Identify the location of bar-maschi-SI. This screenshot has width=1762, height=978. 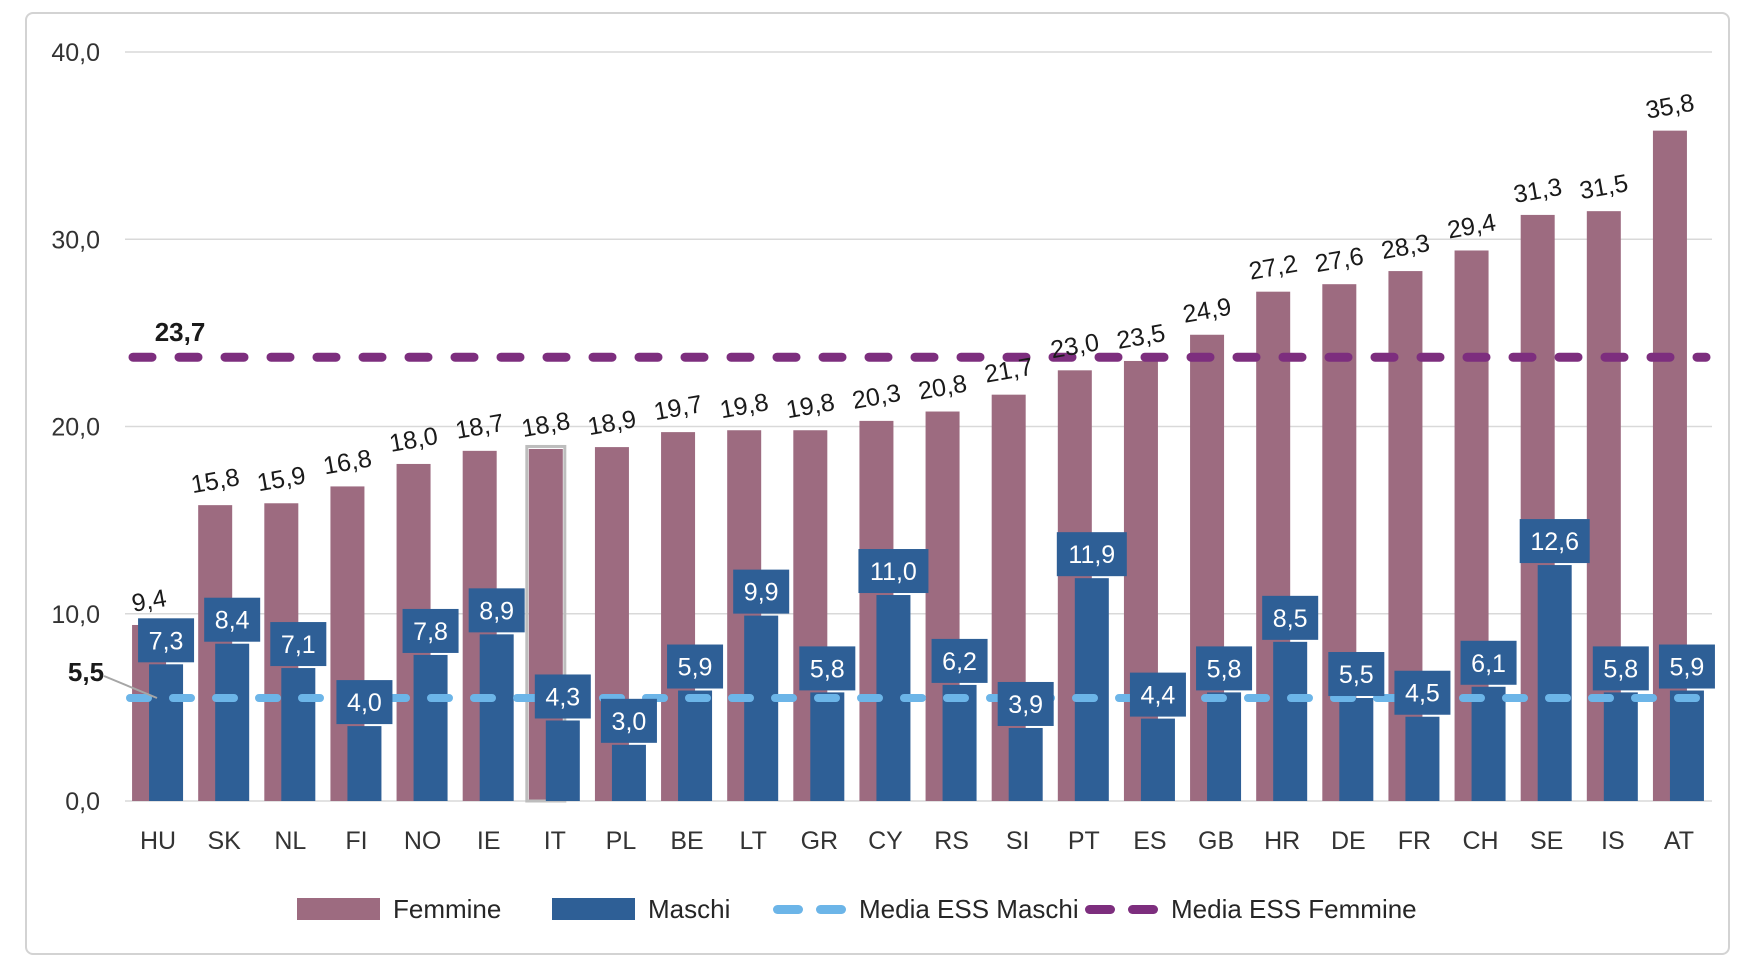
(1025, 764).